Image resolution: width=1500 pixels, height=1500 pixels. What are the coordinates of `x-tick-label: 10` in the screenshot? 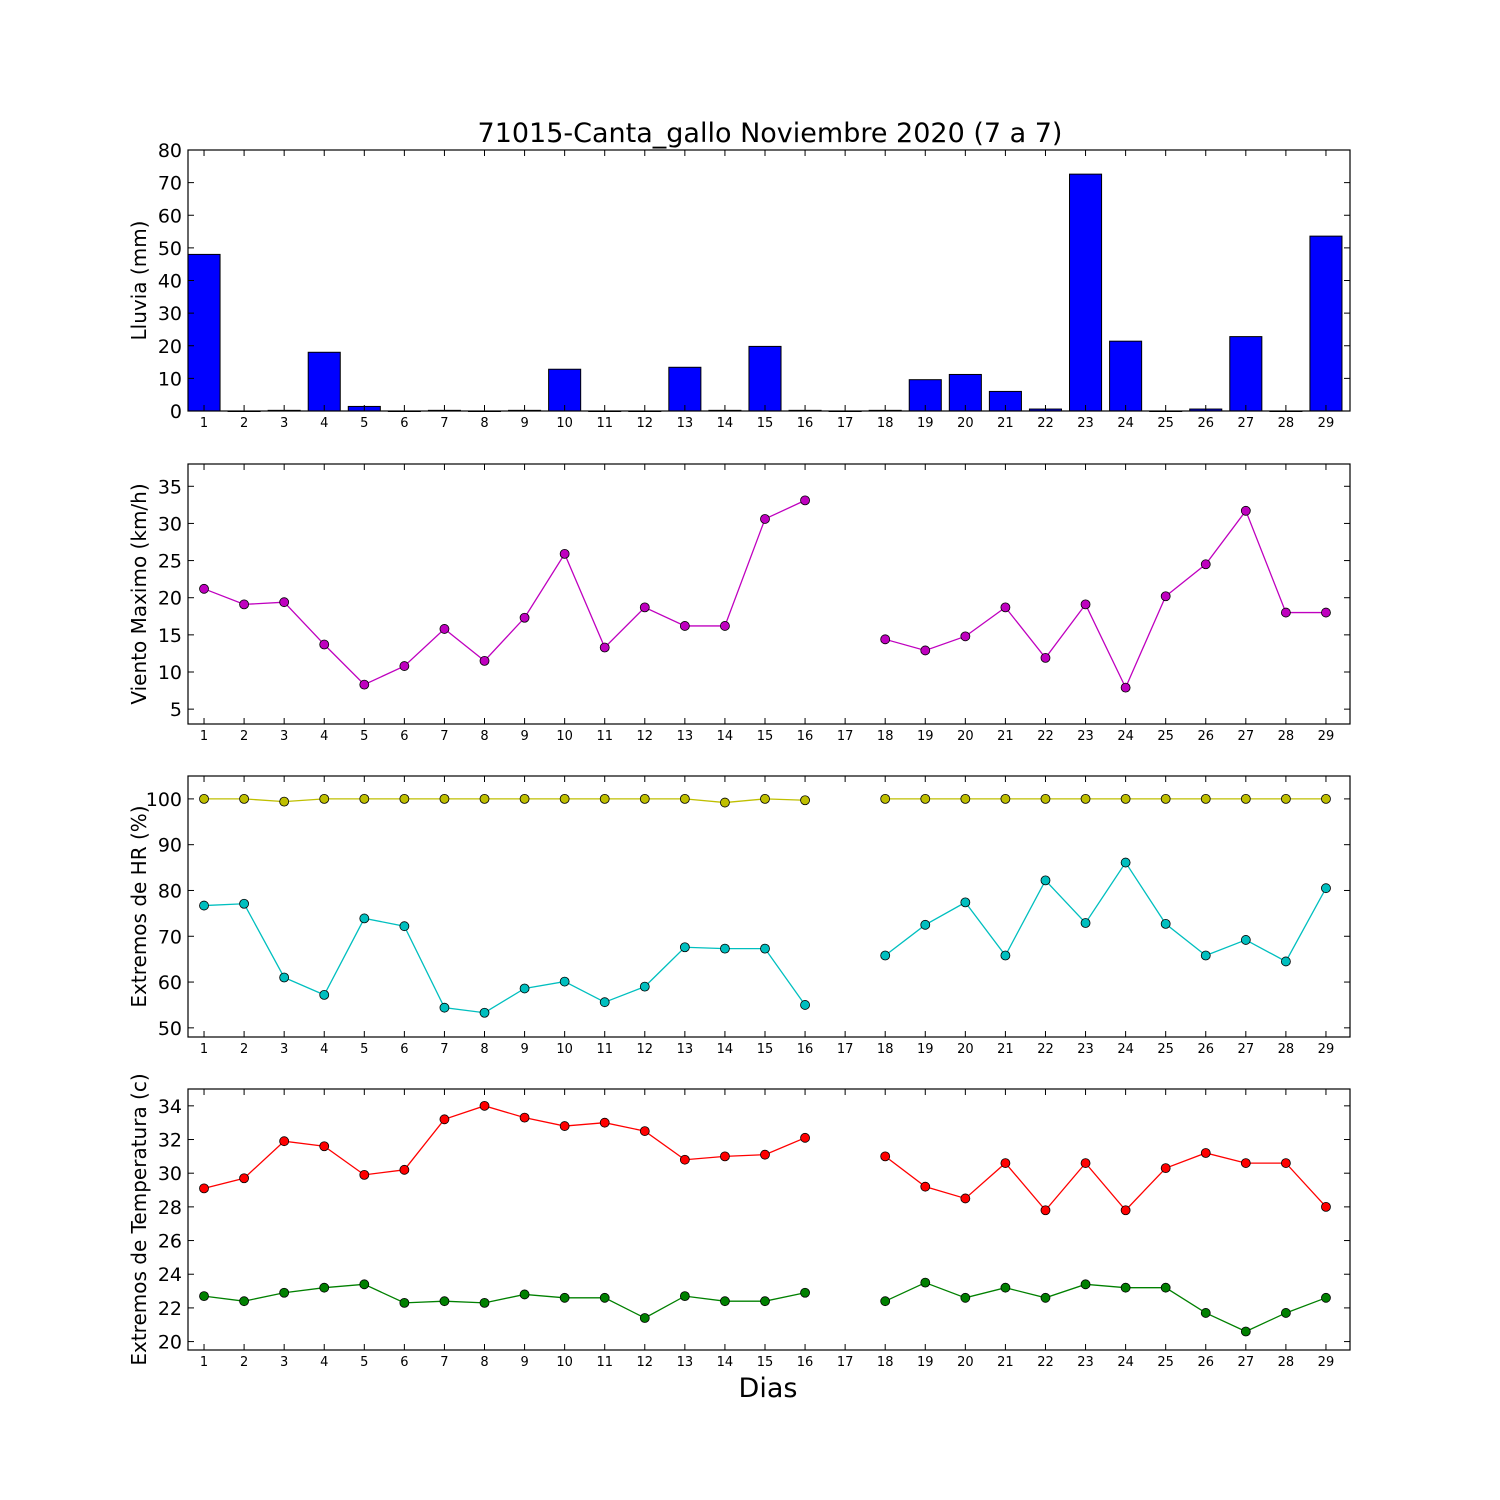 It's located at (564, 1049).